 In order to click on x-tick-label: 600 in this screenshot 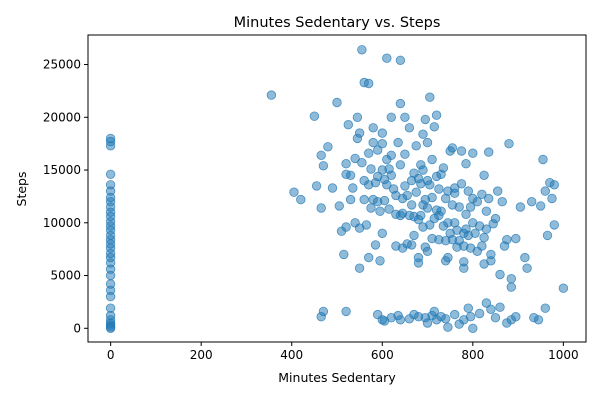, I will do `click(382, 355)`.